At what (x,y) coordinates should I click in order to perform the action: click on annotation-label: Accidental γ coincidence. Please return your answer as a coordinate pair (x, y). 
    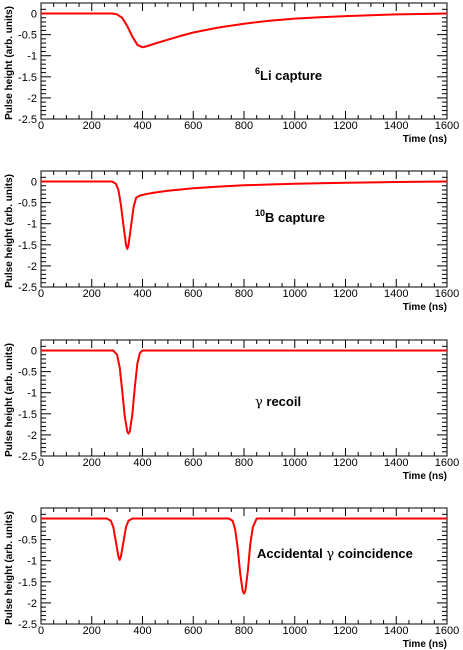
    Looking at the image, I should click on (335, 554).